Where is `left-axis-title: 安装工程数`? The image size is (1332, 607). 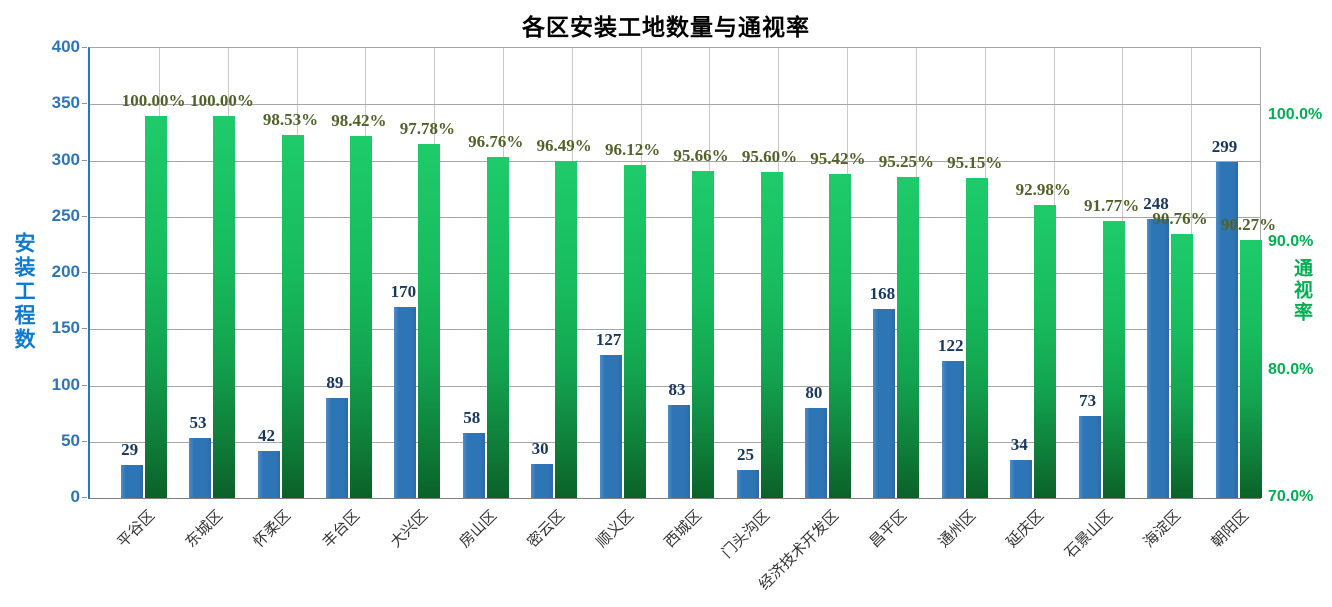
left-axis-title: 安装工程数 is located at coordinates (23, 292).